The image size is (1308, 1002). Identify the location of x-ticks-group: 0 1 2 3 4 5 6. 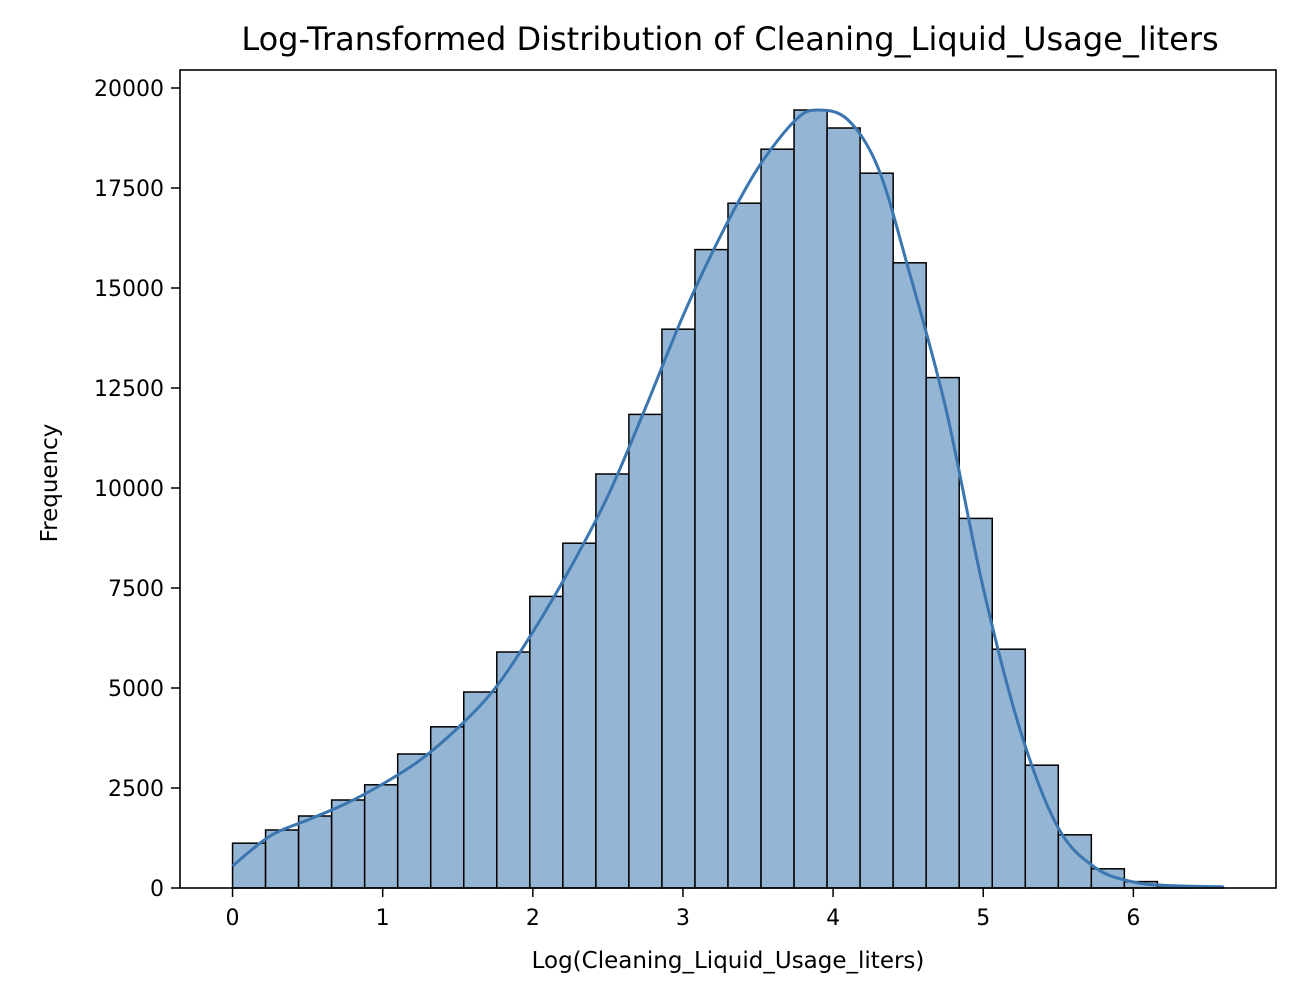
(683, 909).